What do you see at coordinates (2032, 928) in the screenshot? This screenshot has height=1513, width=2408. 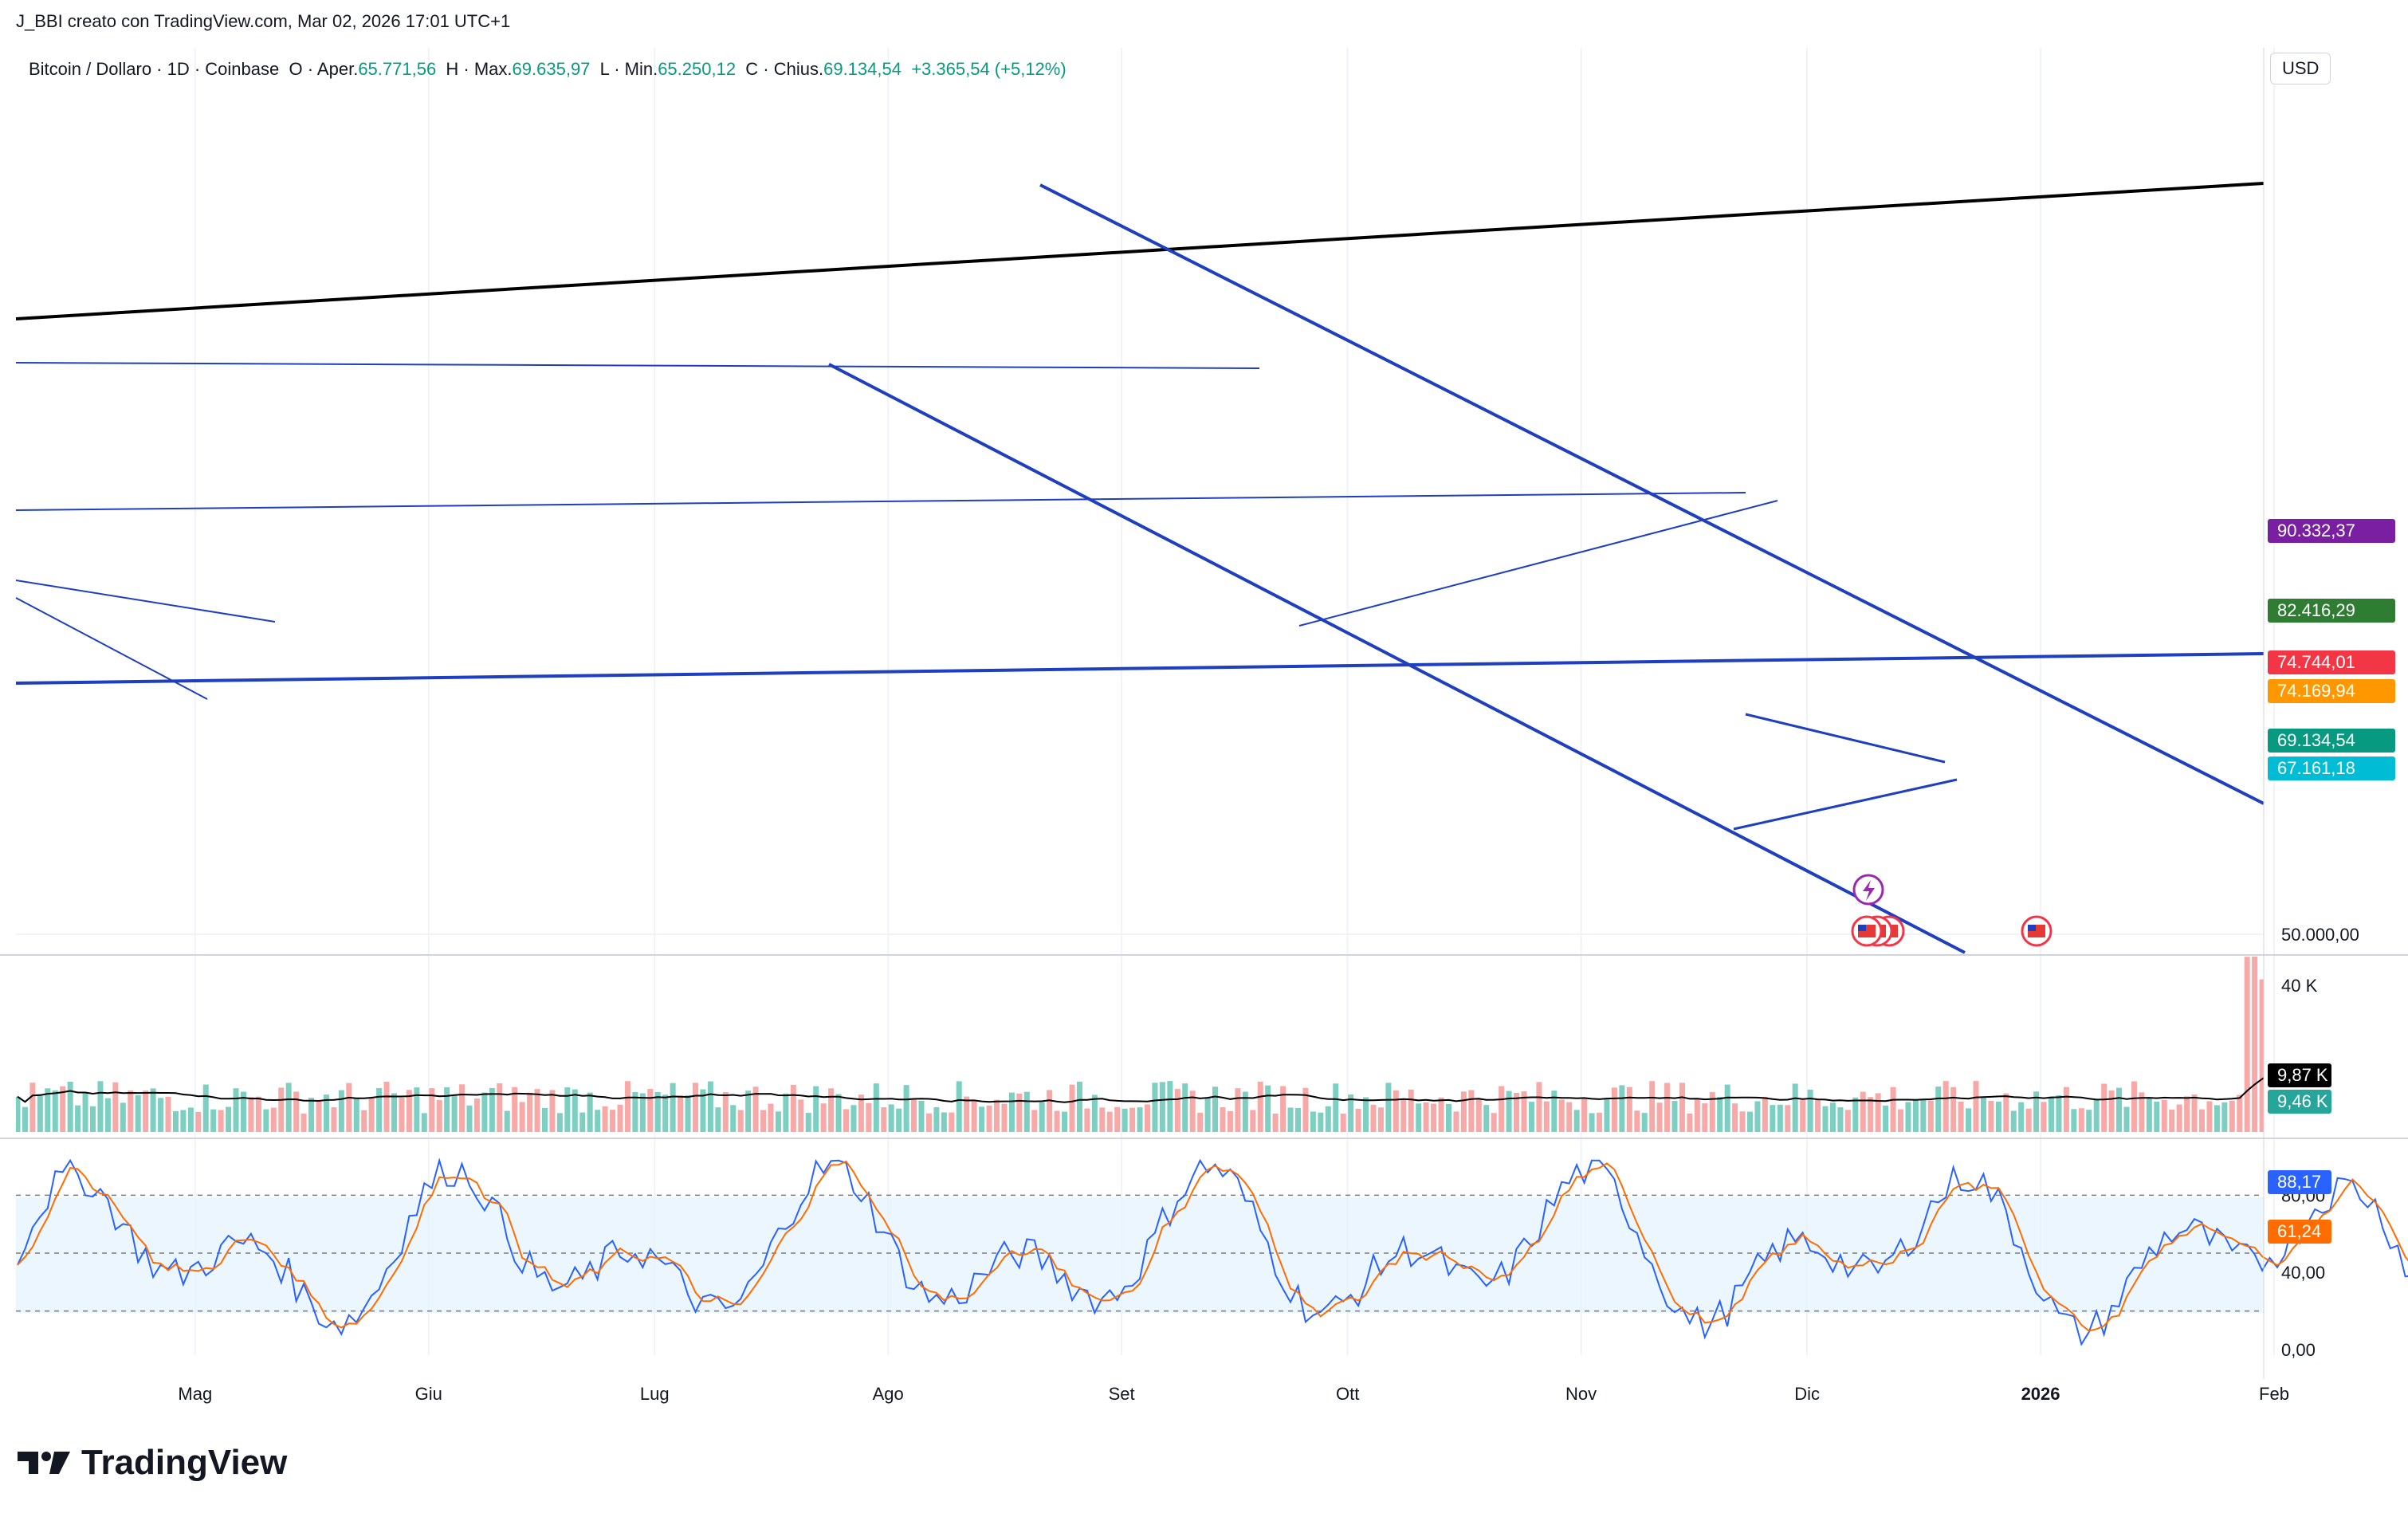 I see `flag-canton` at bounding box center [2032, 928].